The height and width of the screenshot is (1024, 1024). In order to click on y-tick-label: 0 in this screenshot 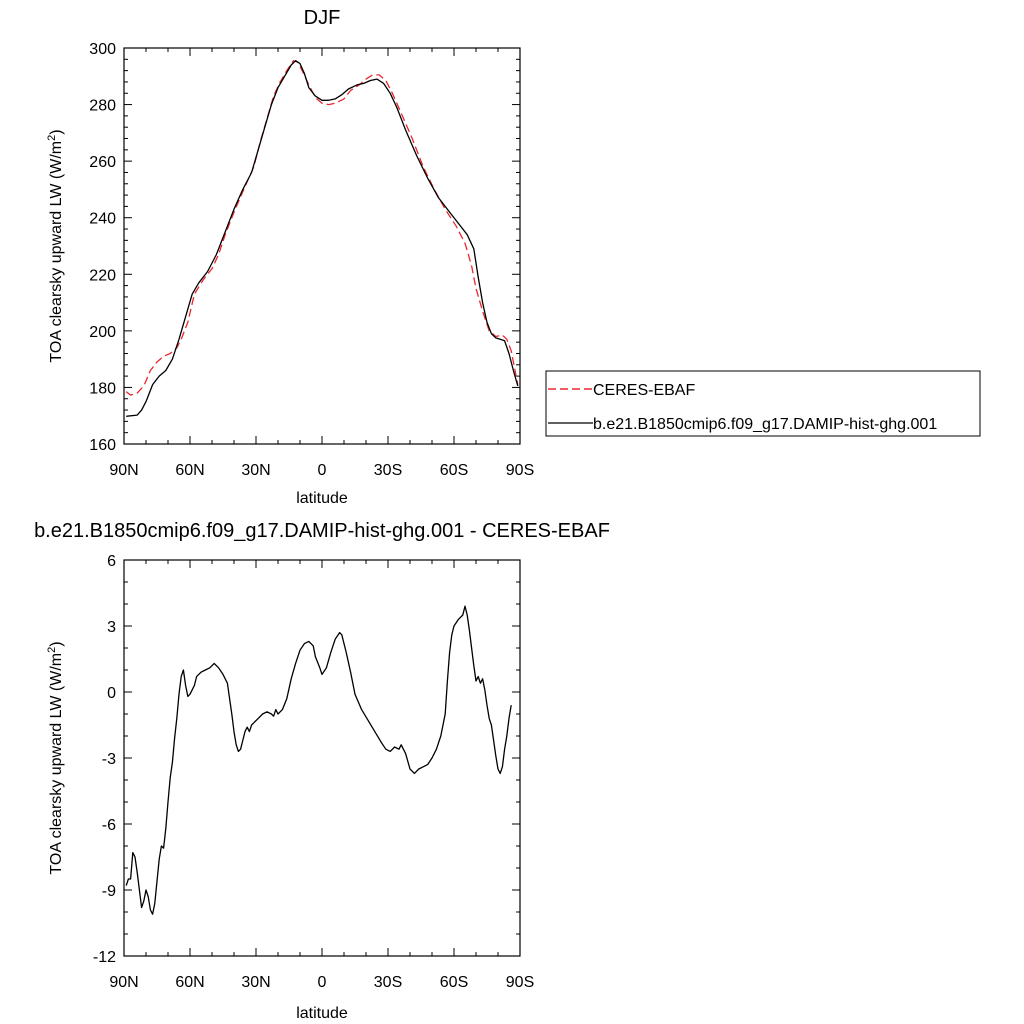, I will do `click(111, 693)`.